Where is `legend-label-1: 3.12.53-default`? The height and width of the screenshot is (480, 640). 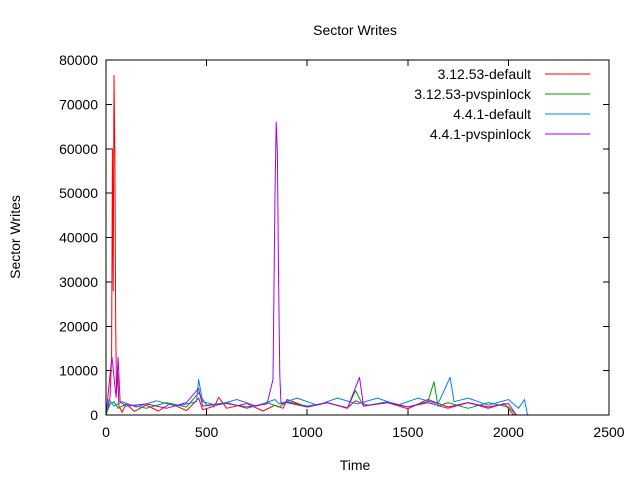 legend-label-1: 3.12.53-default is located at coordinates (485, 74).